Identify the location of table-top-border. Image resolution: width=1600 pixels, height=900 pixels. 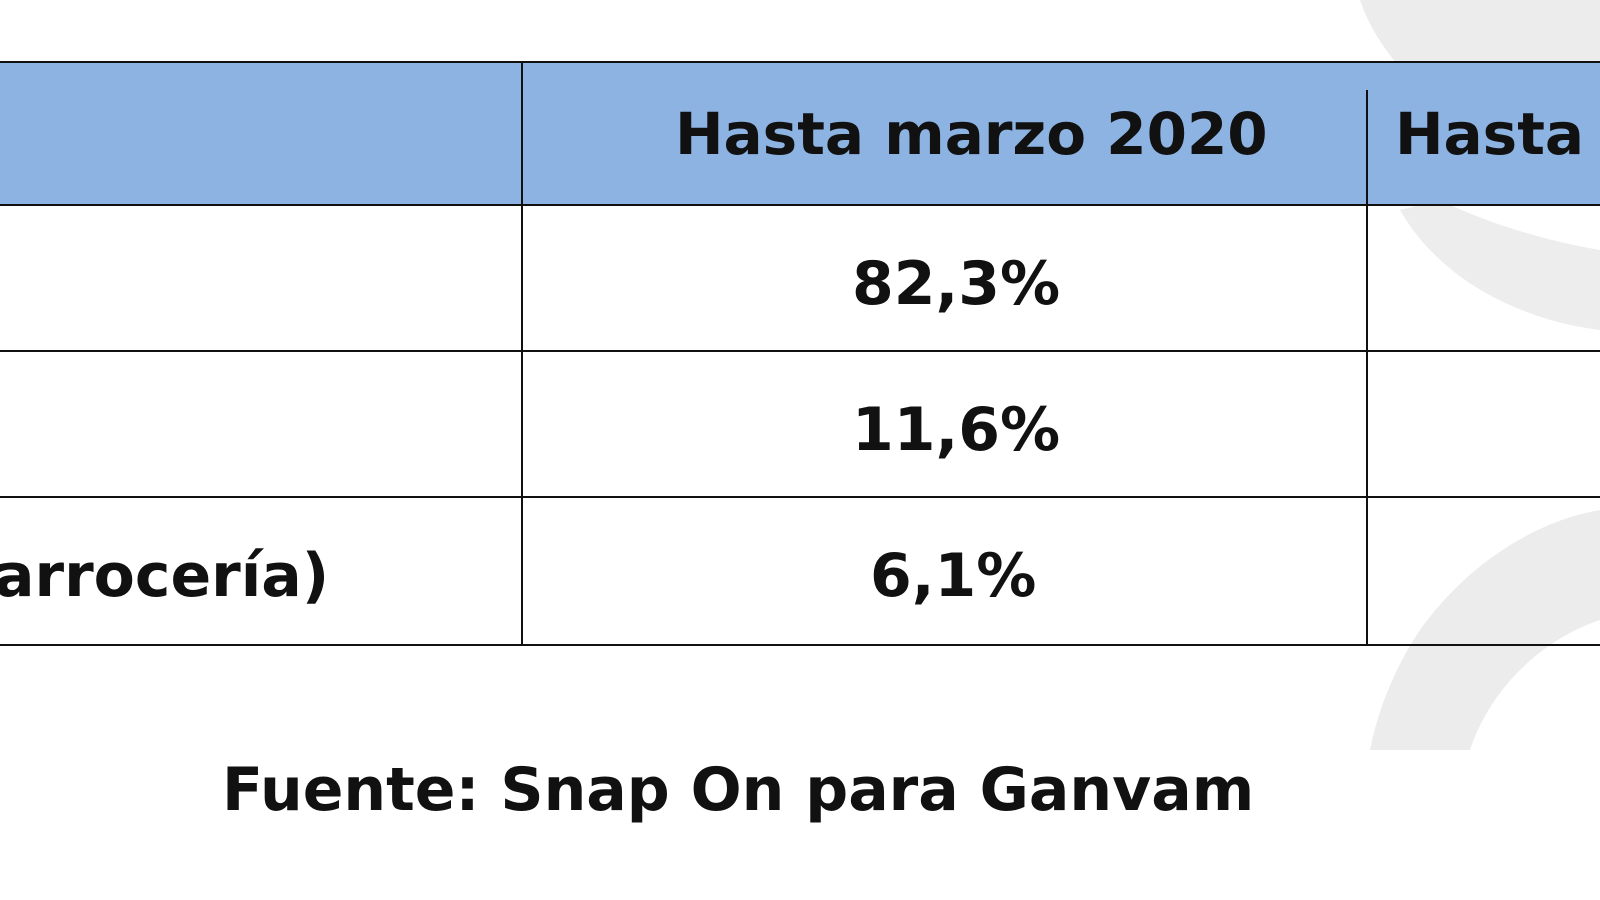
(800, 62).